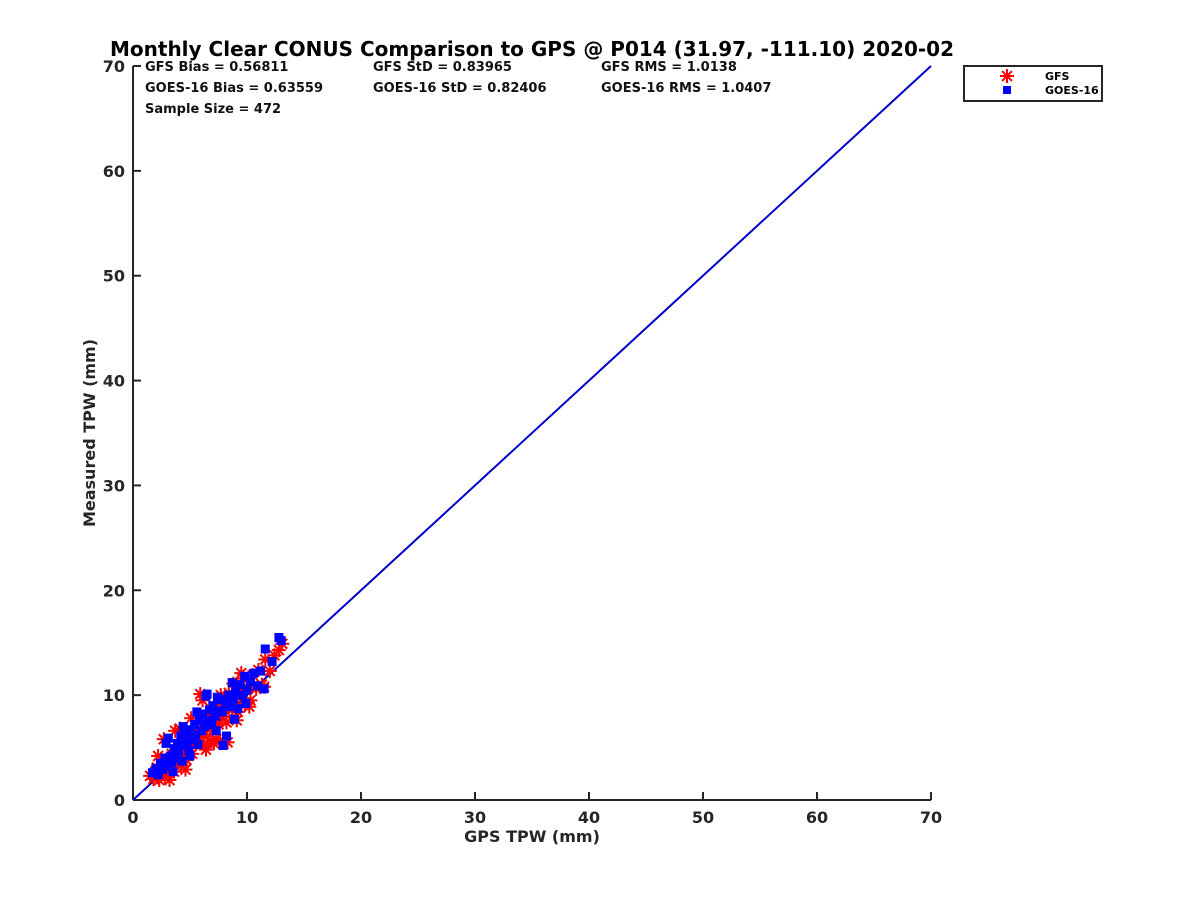  Describe the element at coordinates (817, 817) in the screenshot. I see `x-tick-label: 60` at that location.